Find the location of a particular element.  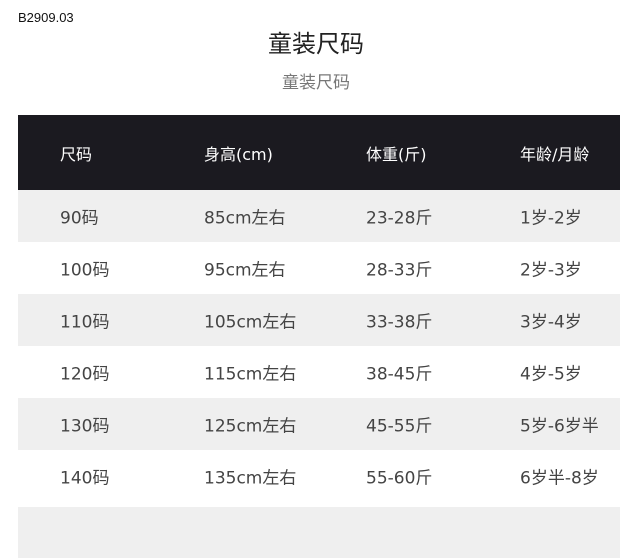

cell-height: 85cm左右 is located at coordinates (245, 218).